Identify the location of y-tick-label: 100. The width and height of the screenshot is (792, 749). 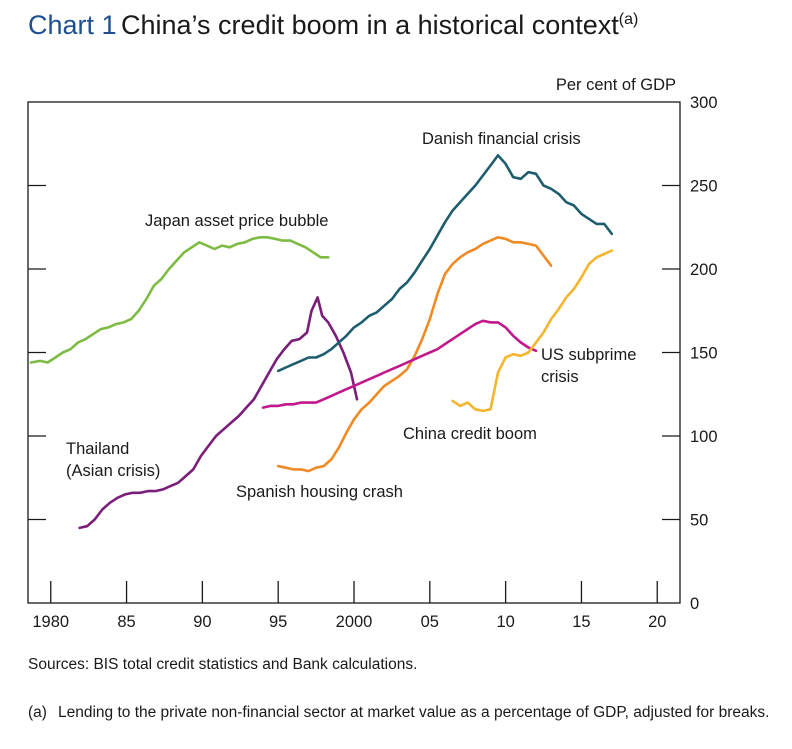
(704, 437).